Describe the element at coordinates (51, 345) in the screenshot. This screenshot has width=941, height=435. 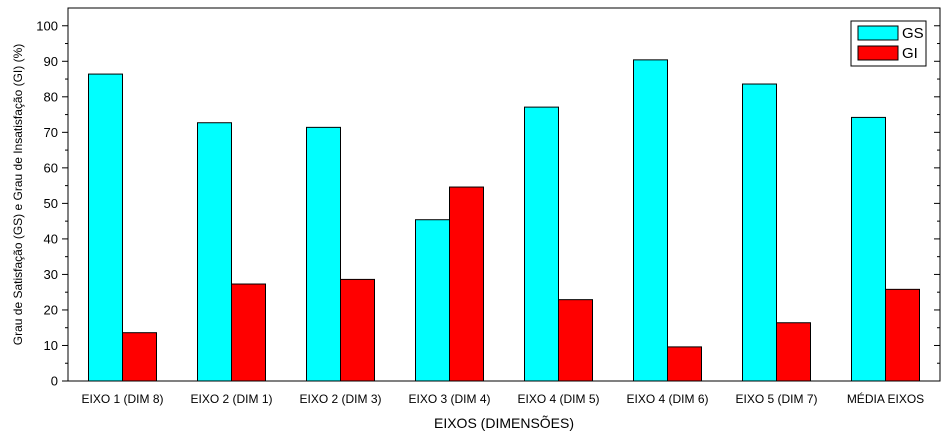
I see `y-tick-label-10: 10` at that location.